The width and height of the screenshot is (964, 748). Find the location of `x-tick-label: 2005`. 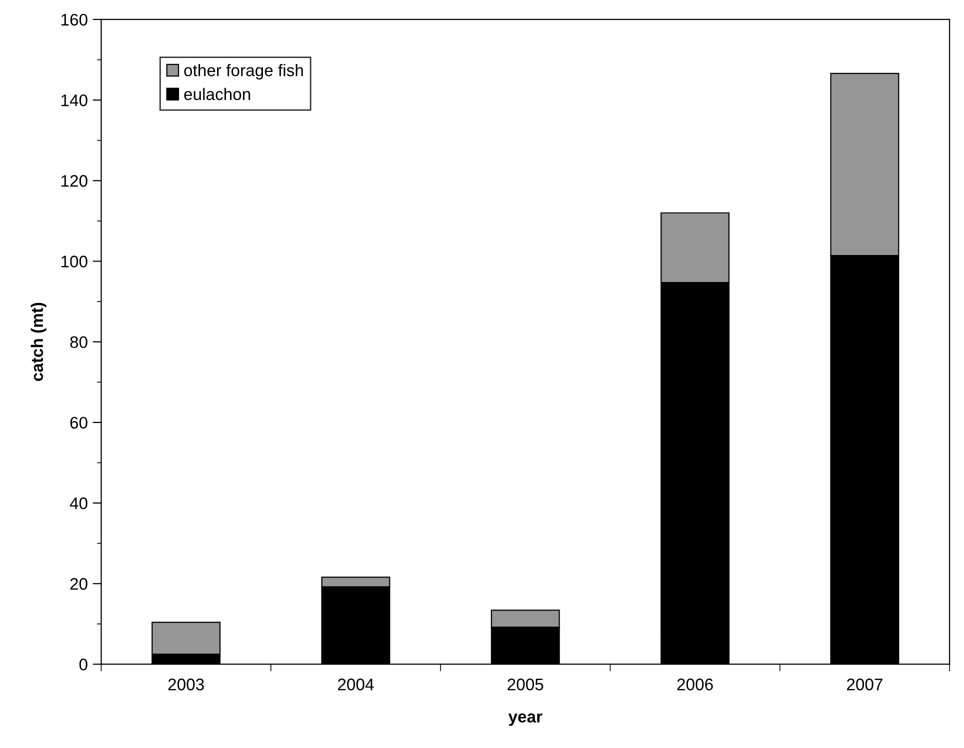

x-tick-label: 2005 is located at coordinates (526, 684).